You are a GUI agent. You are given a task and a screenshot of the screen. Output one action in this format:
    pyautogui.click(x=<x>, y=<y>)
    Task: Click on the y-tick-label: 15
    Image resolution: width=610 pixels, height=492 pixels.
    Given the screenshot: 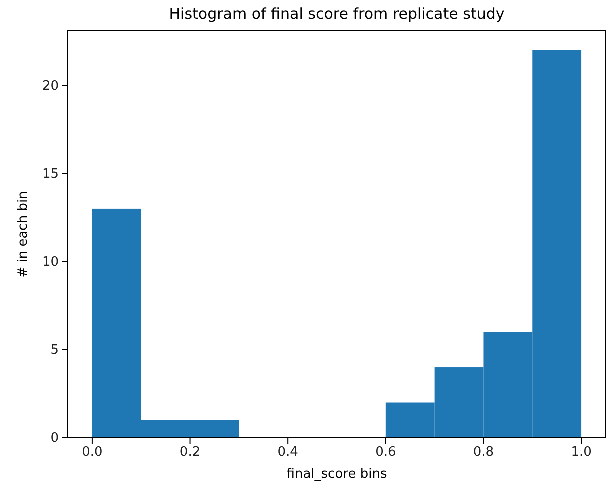 What is the action you would take?
    pyautogui.click(x=50, y=174)
    